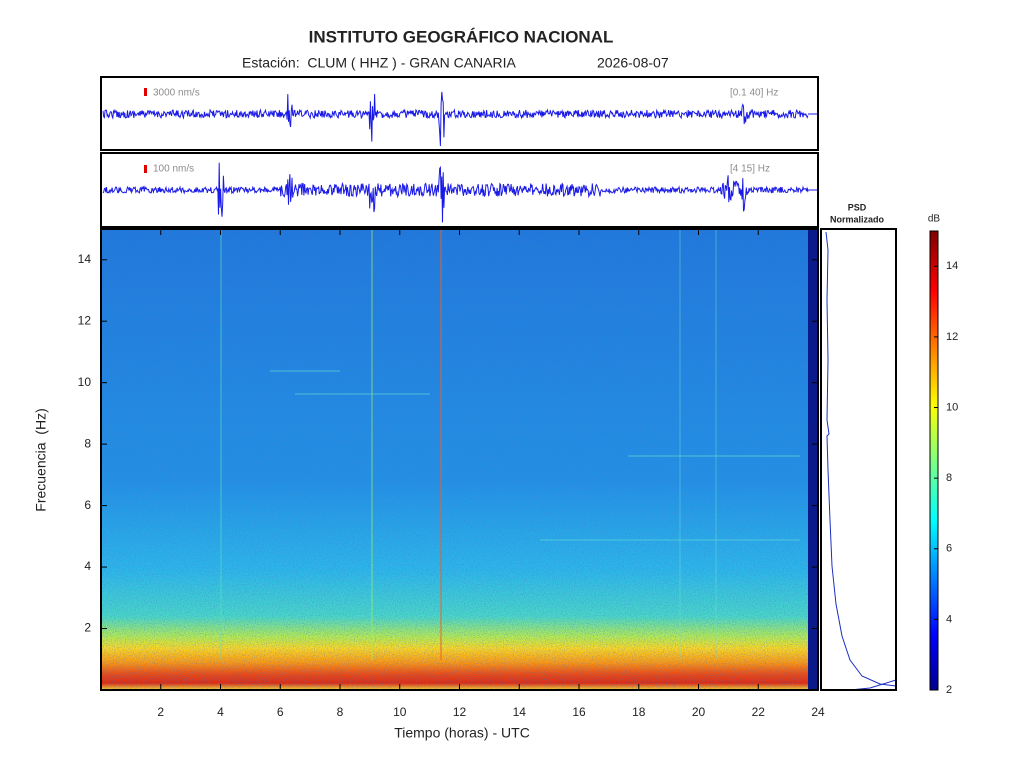 Image resolution: width=1024 pixels, height=768 pixels. What do you see at coordinates (949, 549) in the screenshot?
I see `colorbar-tick-label: 6` at bounding box center [949, 549].